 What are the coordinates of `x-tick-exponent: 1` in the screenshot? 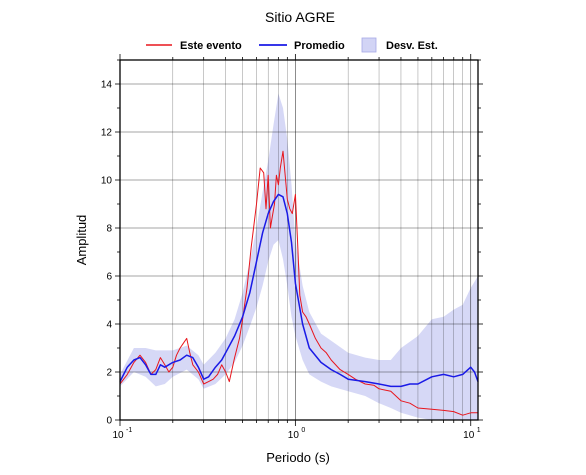 It's located at (479, 430).